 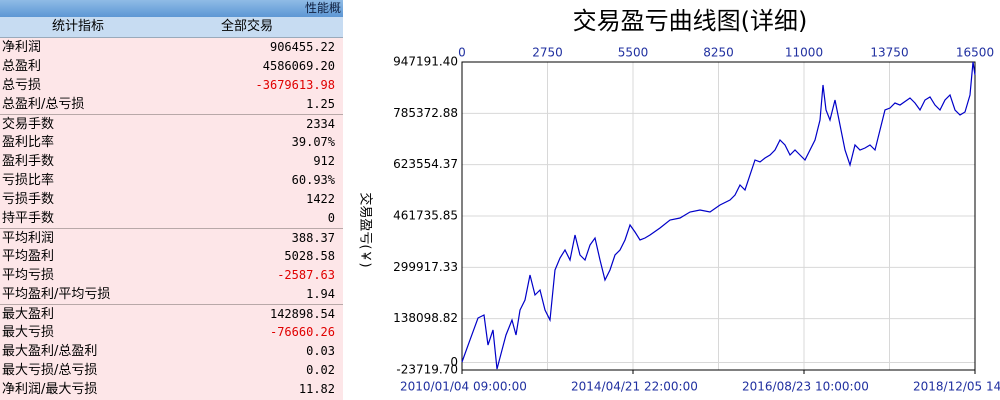 I want to click on y-tick-label: 461735.85, so click(x=425, y=216).